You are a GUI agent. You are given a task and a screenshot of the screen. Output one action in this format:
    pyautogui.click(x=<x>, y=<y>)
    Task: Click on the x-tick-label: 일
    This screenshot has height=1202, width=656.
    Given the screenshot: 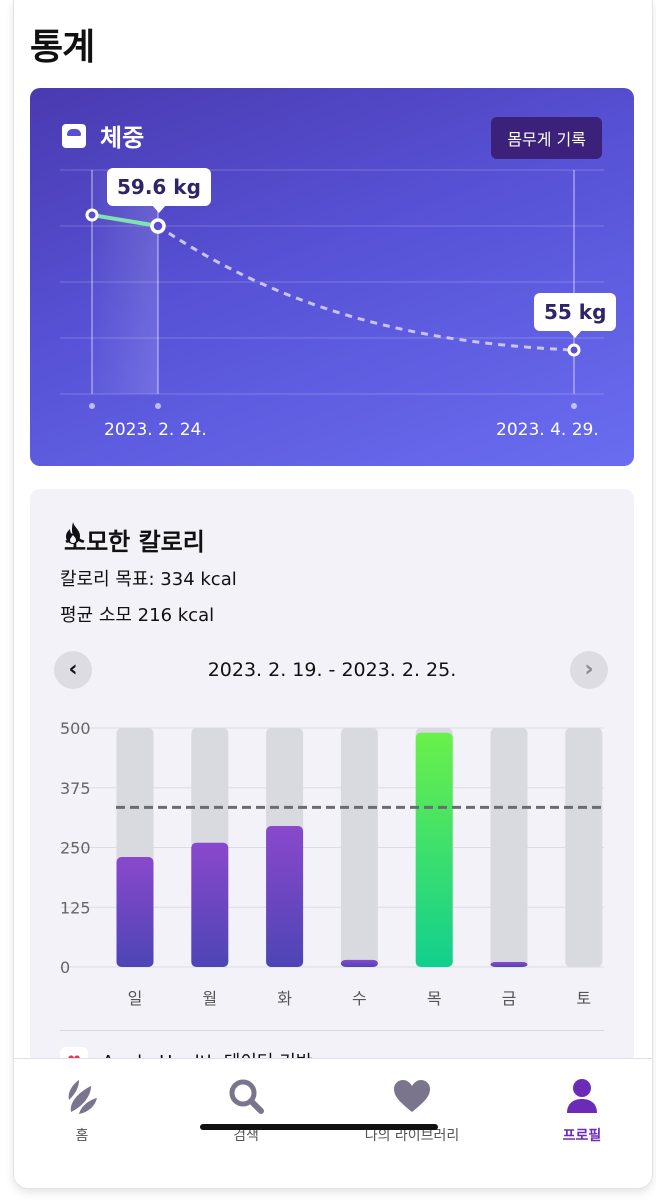 What is the action you would take?
    pyautogui.click(x=135, y=998)
    